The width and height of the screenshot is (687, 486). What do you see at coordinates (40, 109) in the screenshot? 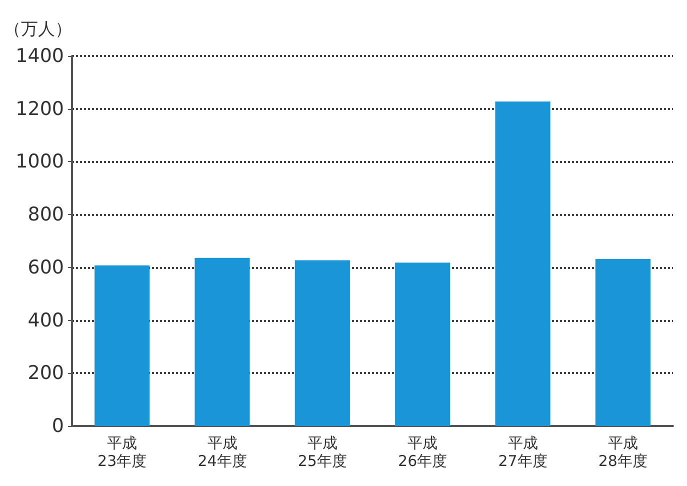
I see `y-tick-label: 1200` at bounding box center [40, 109].